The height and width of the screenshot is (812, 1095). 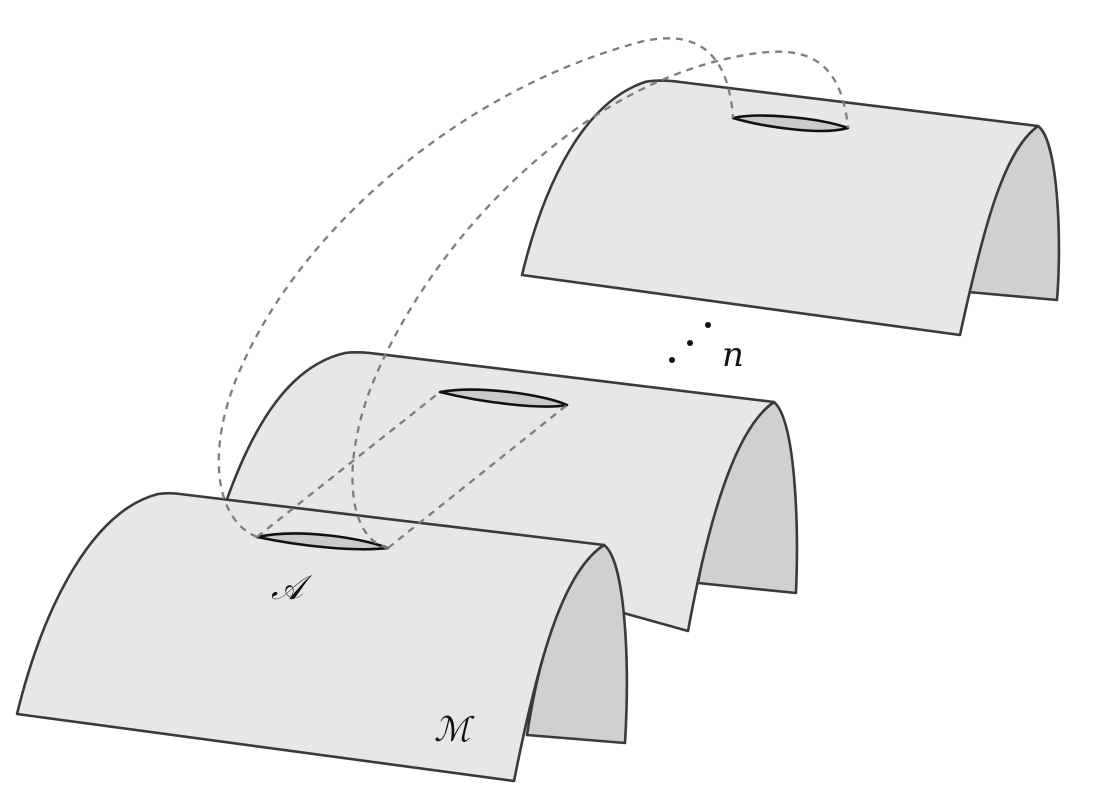 I want to click on replica-count-label: n, so click(x=733, y=355).